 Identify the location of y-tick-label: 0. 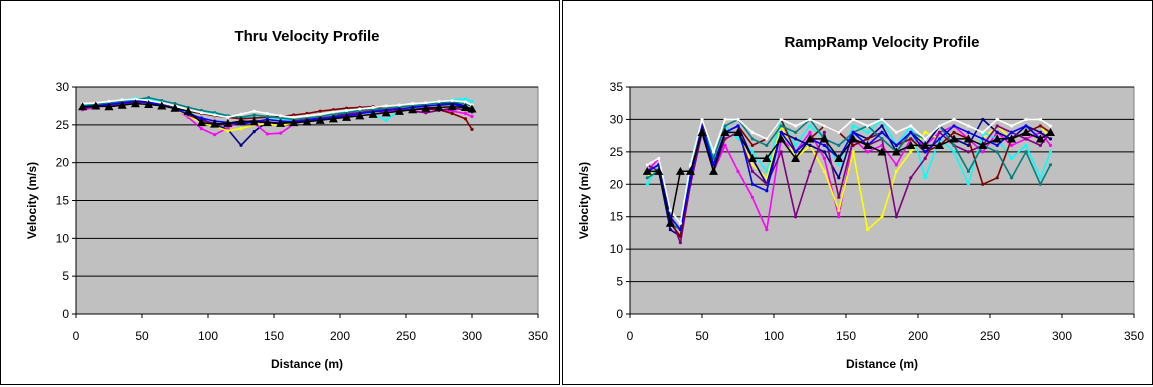
(65, 314).